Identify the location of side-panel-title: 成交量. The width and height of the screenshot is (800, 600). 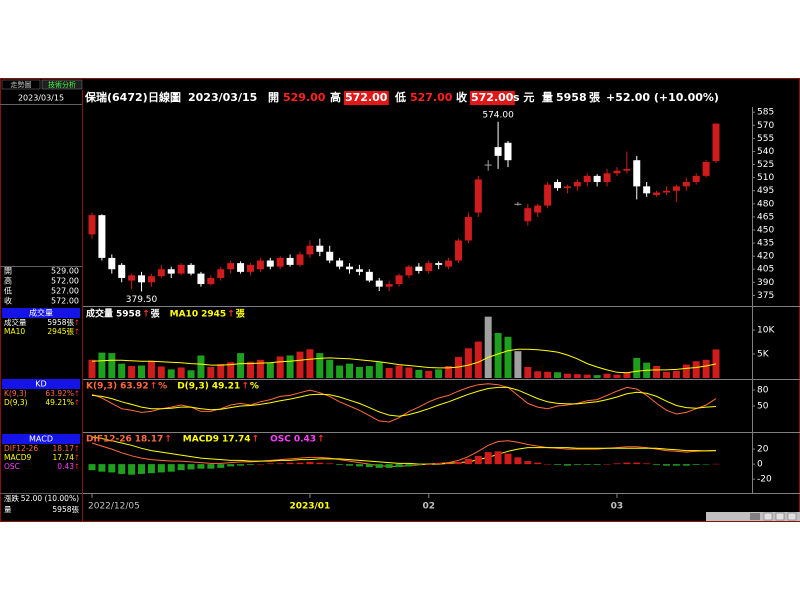
(41, 313).